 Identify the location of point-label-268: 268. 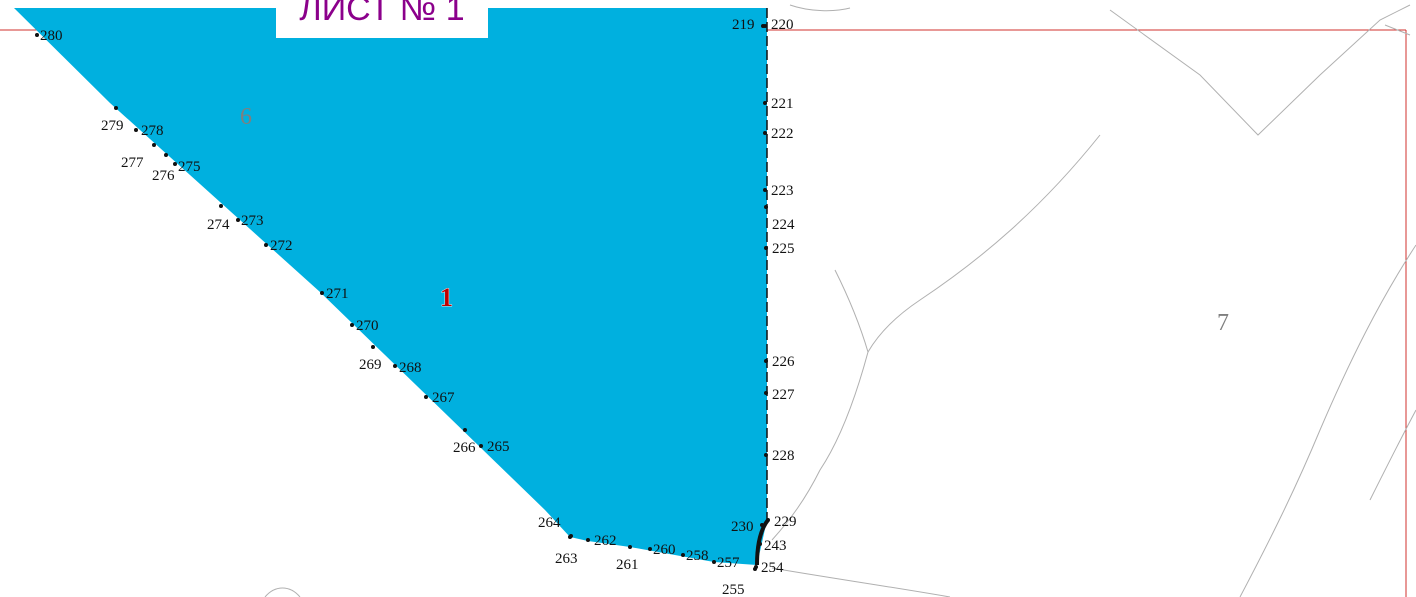
(410, 368).